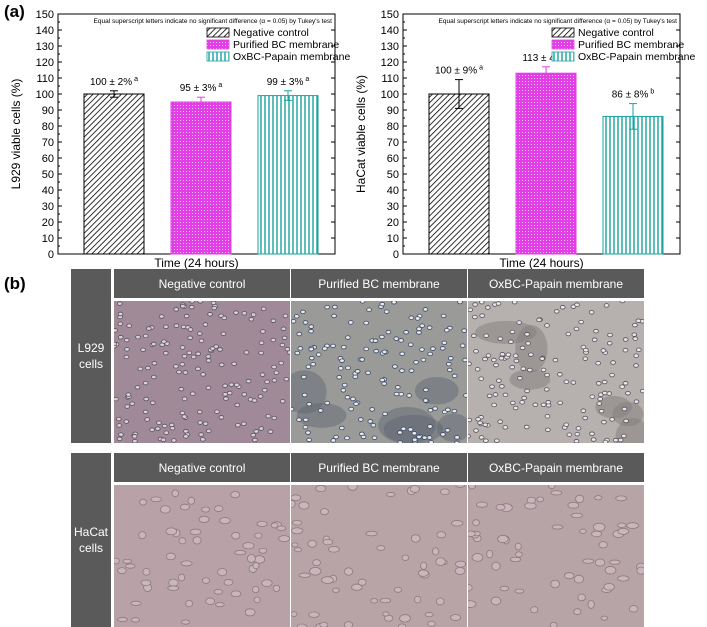 The width and height of the screenshot is (707, 627). What do you see at coordinates (90, 532) in the screenshot?
I see `row-label: HaCat` at bounding box center [90, 532].